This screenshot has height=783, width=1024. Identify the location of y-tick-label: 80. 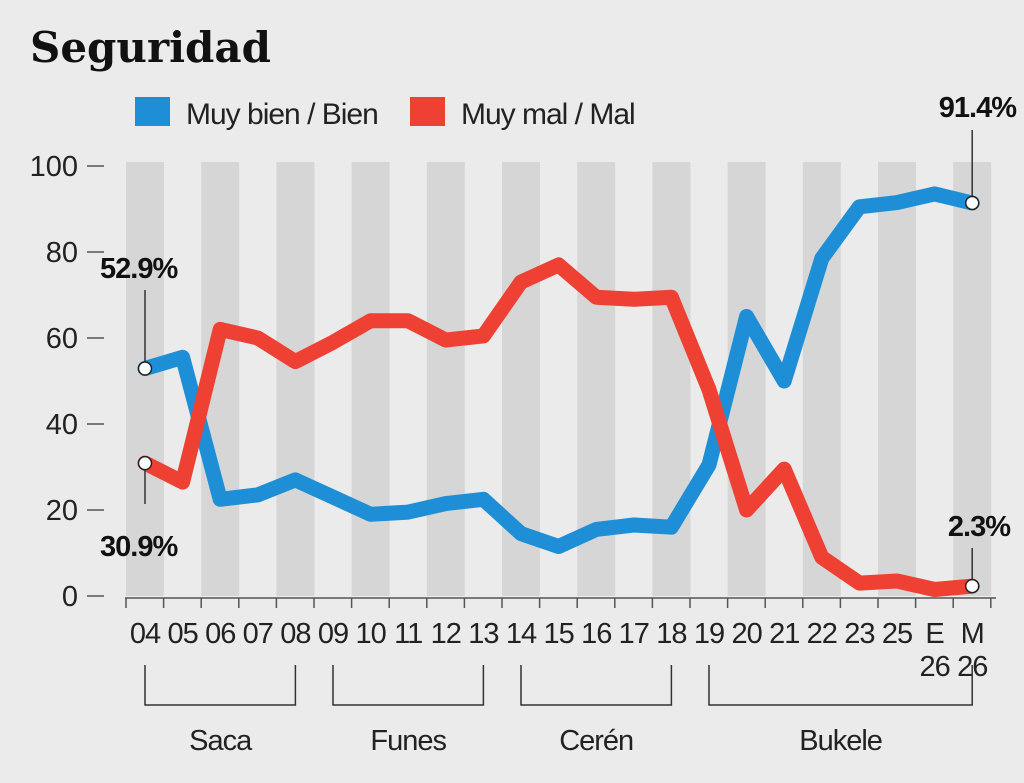
(62, 253).